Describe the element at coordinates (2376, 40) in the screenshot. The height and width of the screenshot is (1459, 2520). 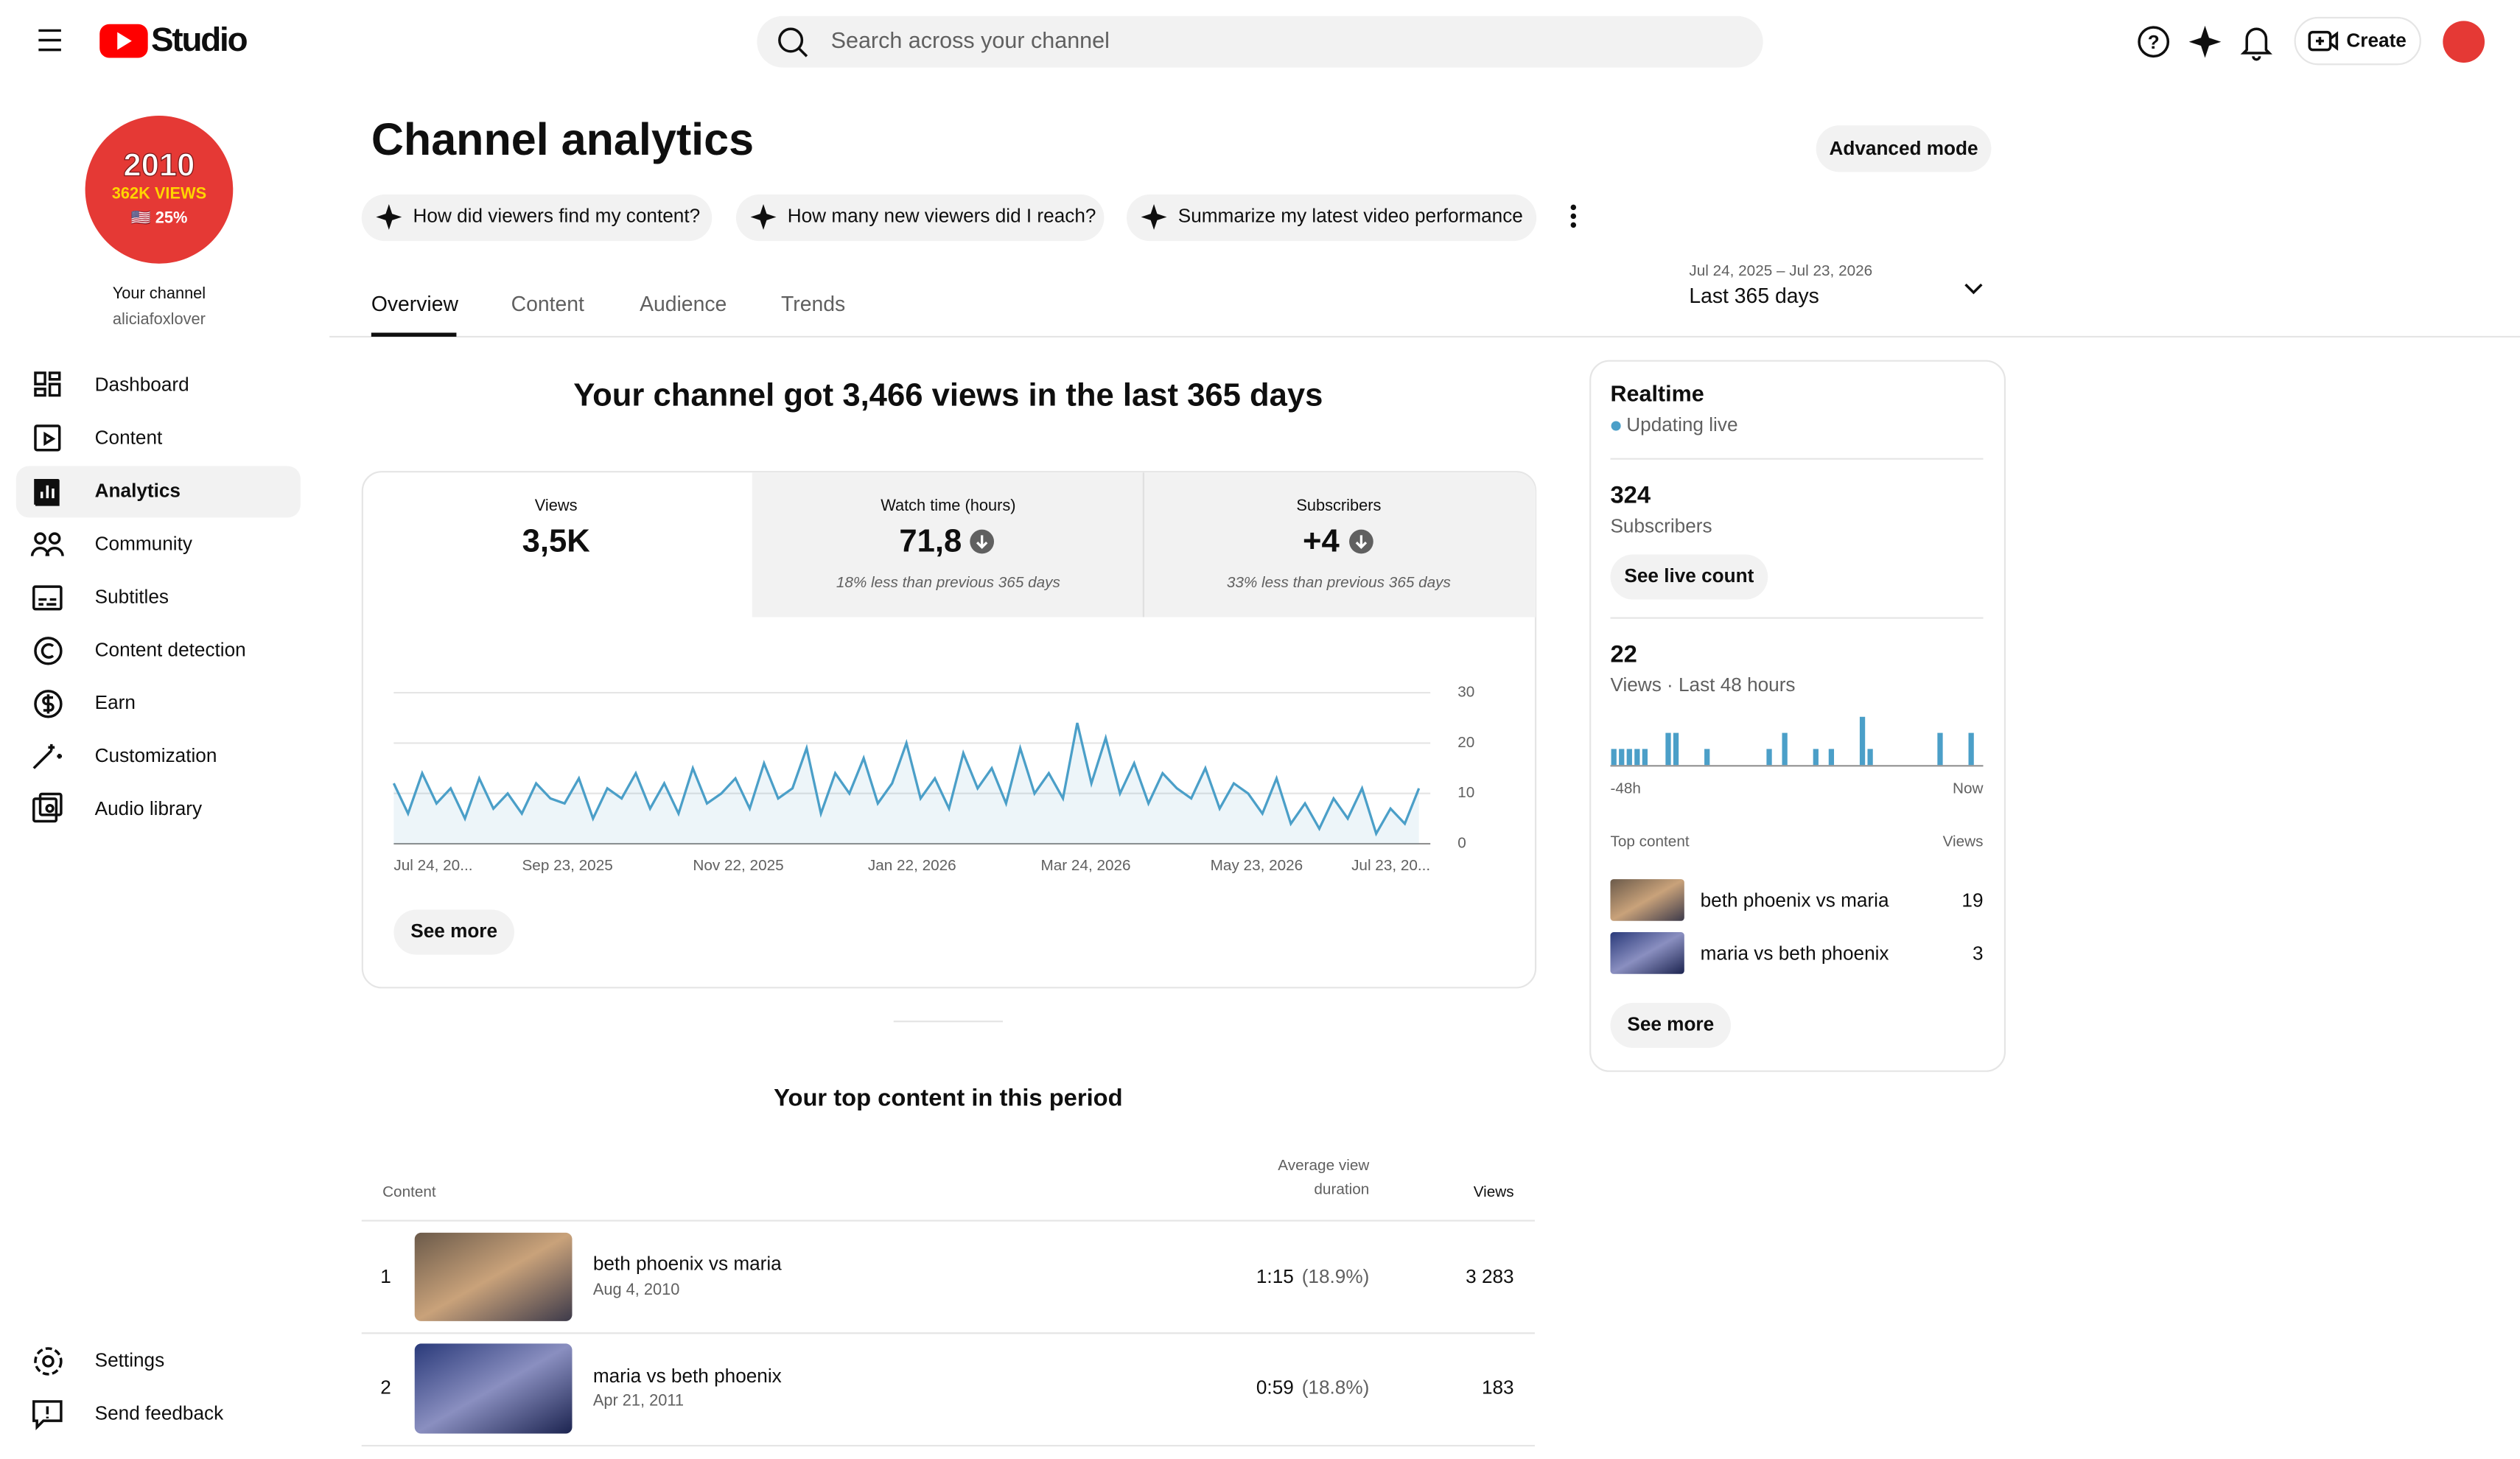
I see `create-label: Create` at that location.